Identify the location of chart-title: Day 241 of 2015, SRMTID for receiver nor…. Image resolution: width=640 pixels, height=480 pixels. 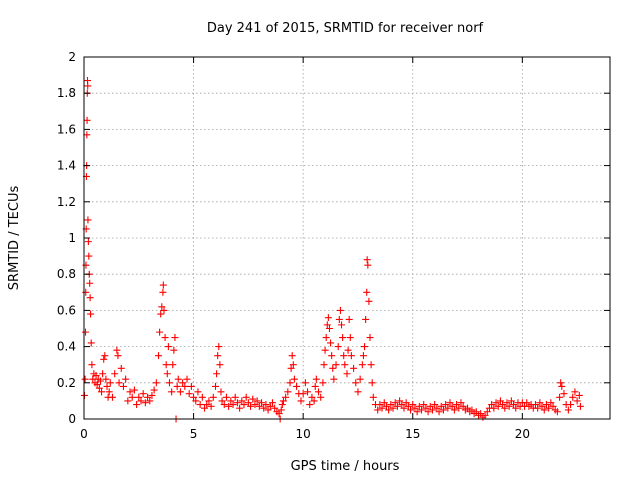
(345, 28).